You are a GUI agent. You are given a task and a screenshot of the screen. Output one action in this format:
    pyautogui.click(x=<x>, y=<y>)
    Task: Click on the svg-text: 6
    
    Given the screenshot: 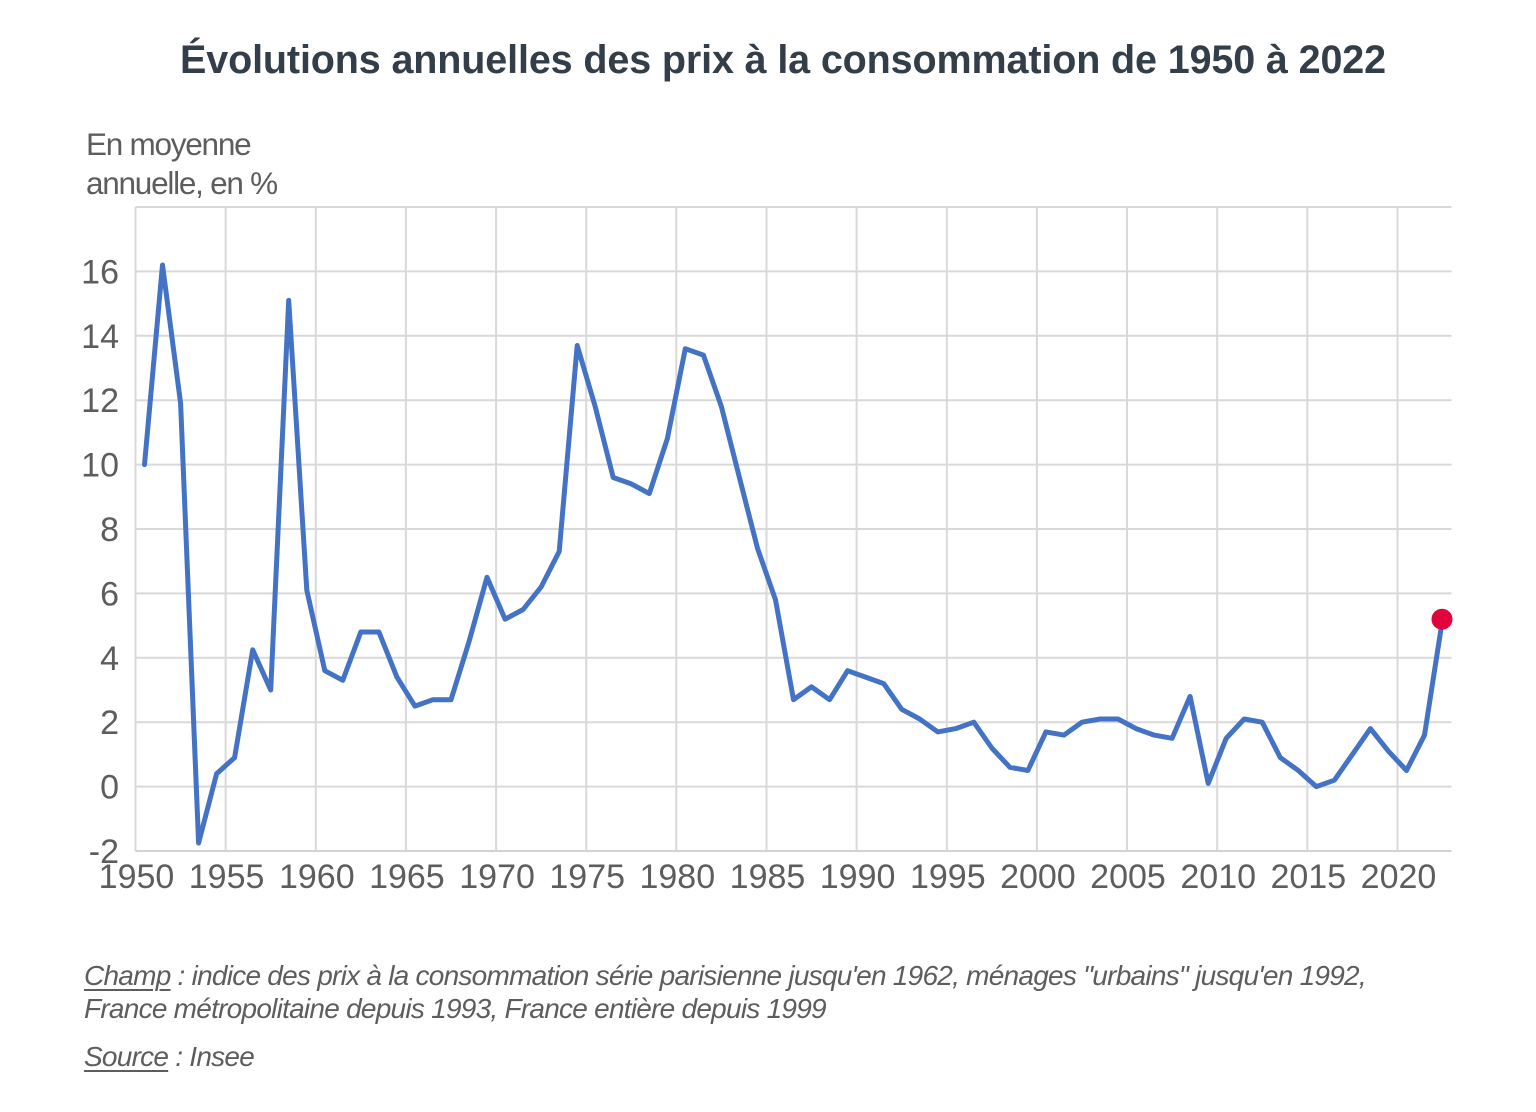 What is the action you would take?
    pyautogui.click(x=109, y=594)
    